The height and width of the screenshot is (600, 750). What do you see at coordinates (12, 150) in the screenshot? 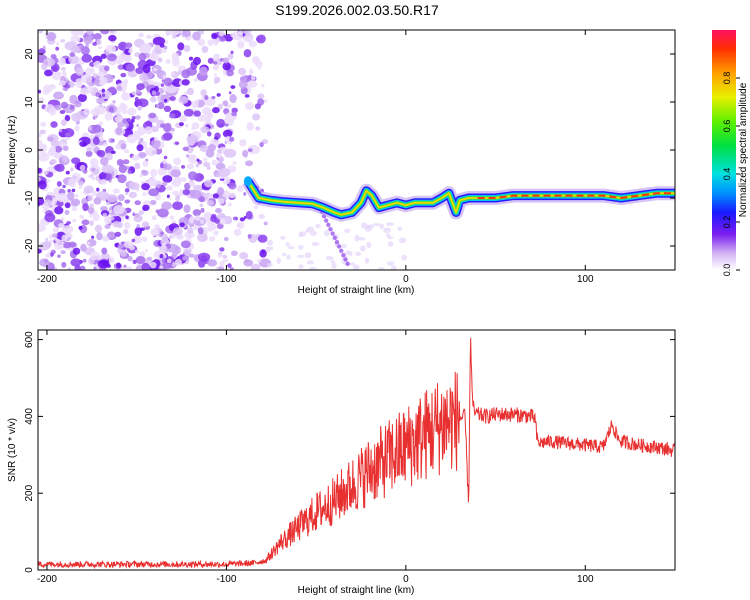
I see `spectrogram-y-label: Frequency (Hz)` at bounding box center [12, 150].